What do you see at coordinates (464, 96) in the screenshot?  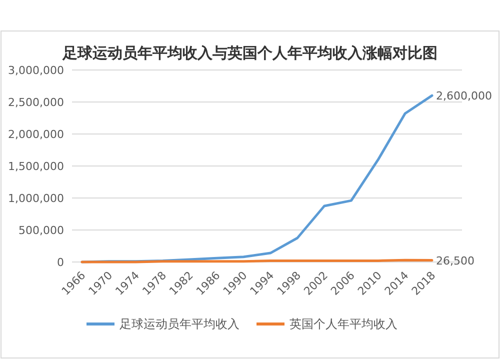 I see `data-label: 2,600,000` at bounding box center [464, 96].